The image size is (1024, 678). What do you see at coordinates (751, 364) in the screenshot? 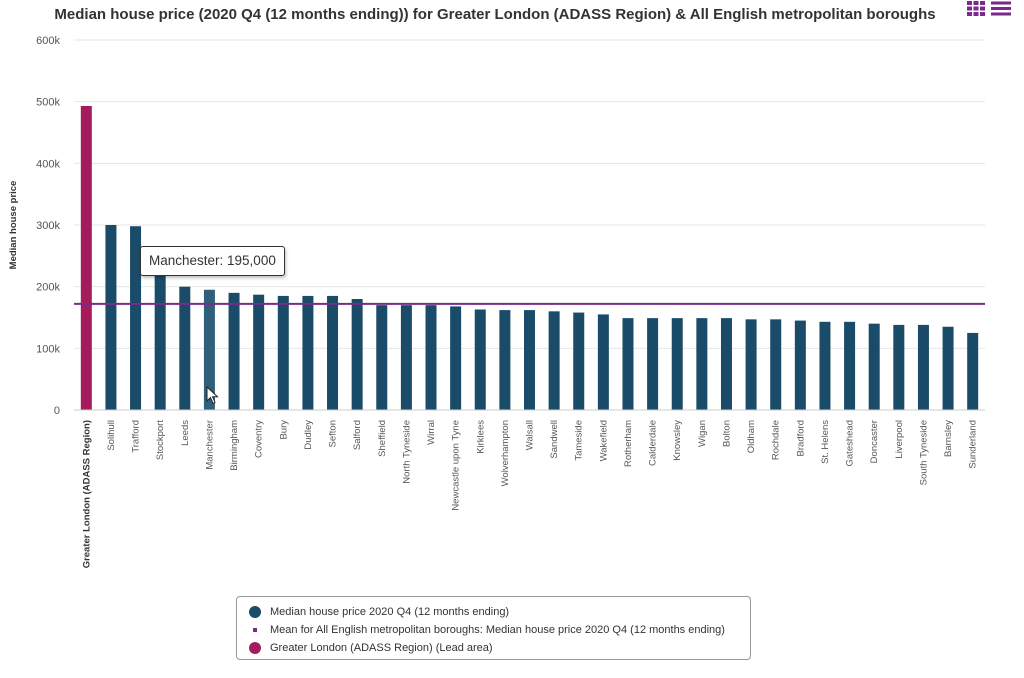
I see `bar-oldham` at bounding box center [751, 364].